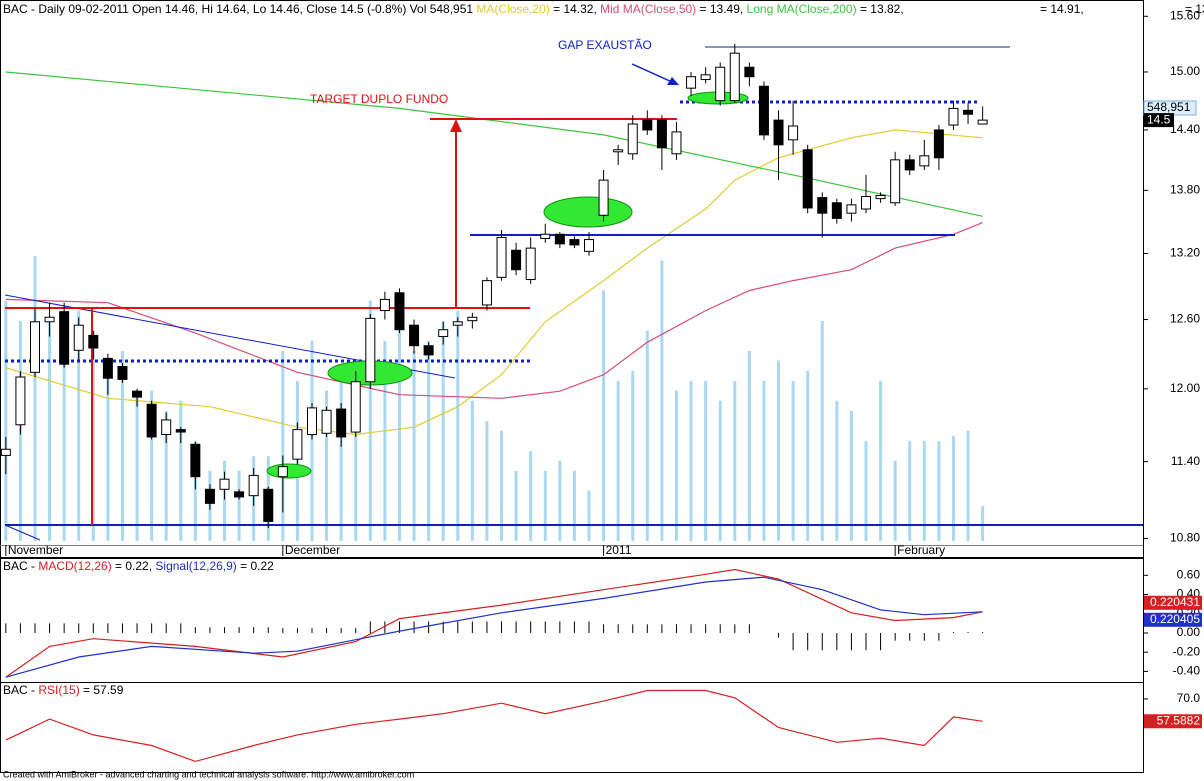 The width and height of the screenshot is (1204, 781). Describe the element at coordinates (605, 45) in the screenshot. I see `annotation: GAP EXAUSTÃO` at that location.